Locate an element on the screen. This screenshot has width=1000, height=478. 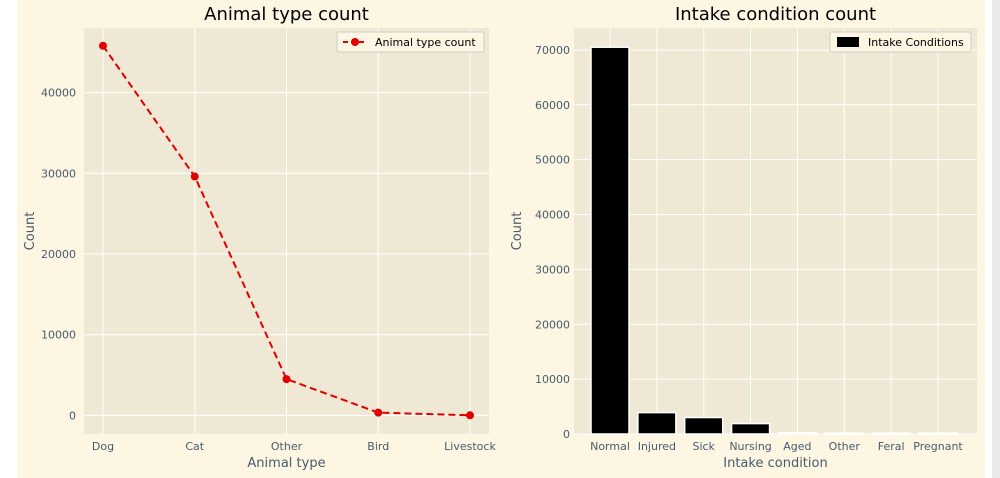
right-y-tick-label: 70000 is located at coordinates (552, 50).